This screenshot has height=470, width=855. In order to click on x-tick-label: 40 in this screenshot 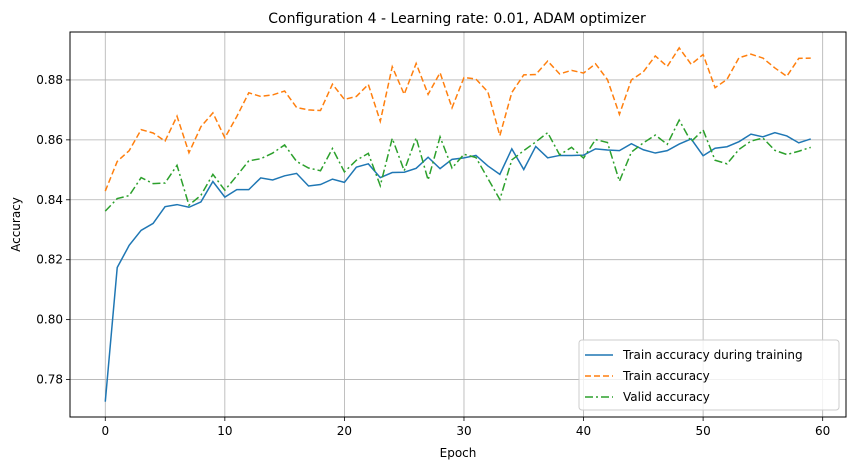, I will do `click(583, 431)`.